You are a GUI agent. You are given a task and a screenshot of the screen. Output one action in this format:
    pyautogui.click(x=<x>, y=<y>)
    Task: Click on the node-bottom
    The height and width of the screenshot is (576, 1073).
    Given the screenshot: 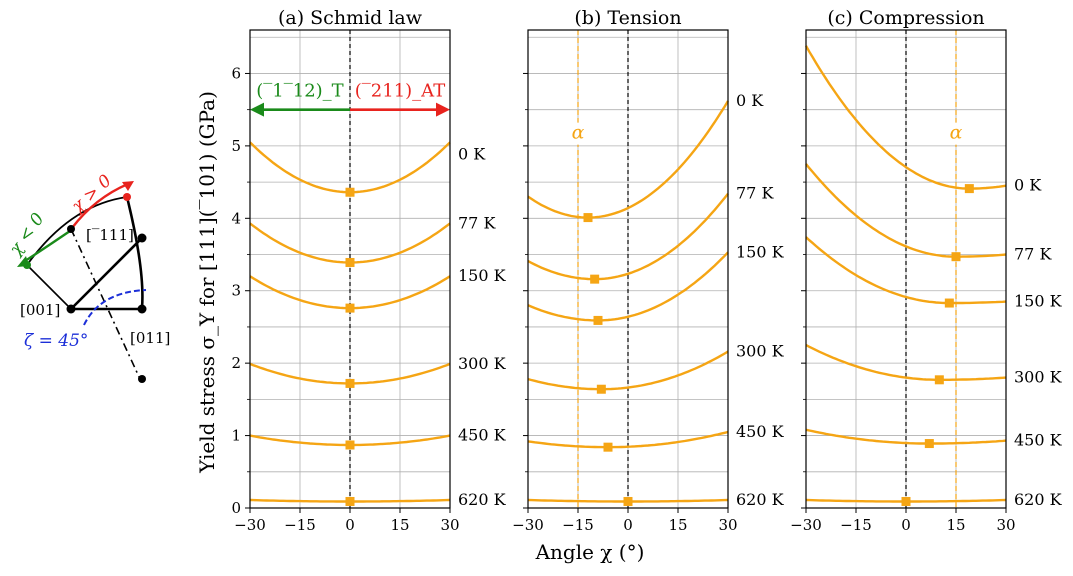 What is the action you would take?
    pyautogui.click(x=142, y=379)
    